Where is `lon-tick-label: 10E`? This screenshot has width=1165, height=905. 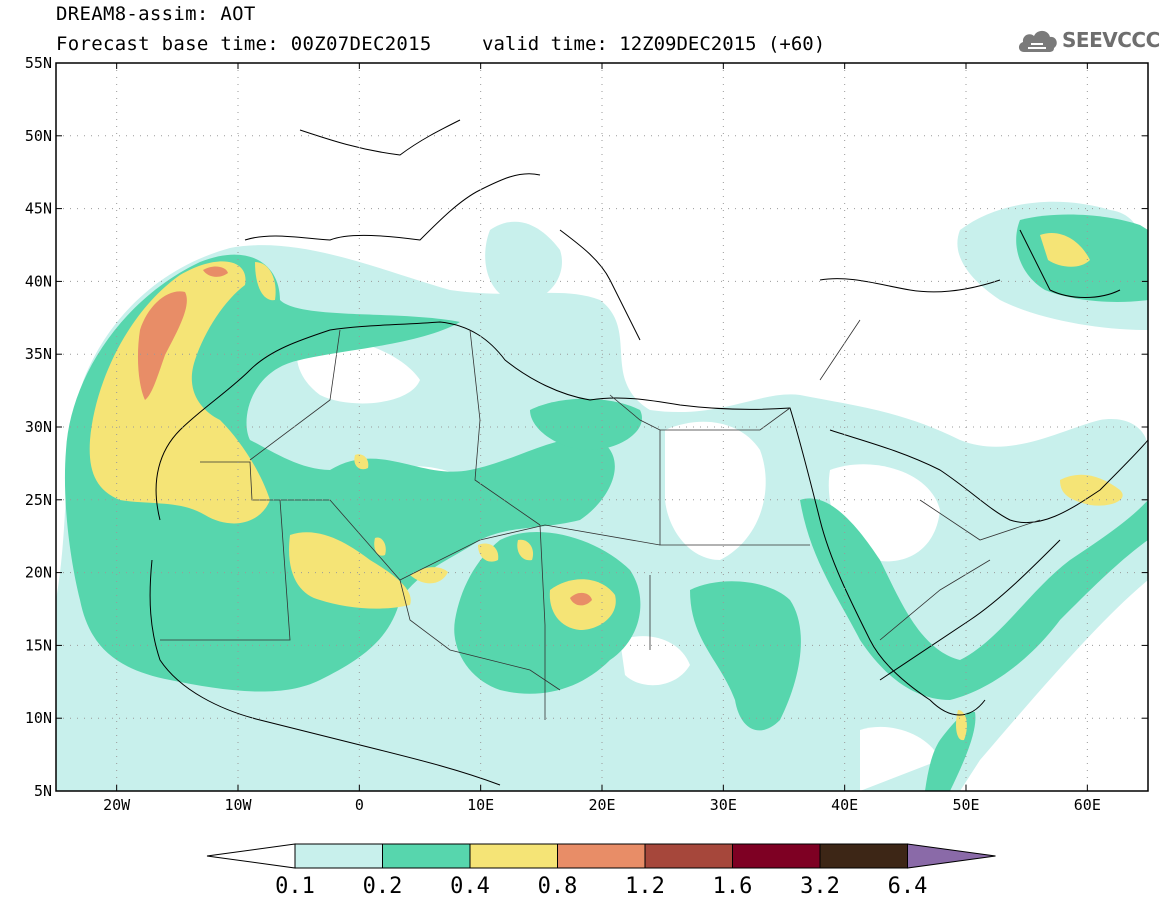
lon-tick-label: 10E is located at coordinates (480, 805).